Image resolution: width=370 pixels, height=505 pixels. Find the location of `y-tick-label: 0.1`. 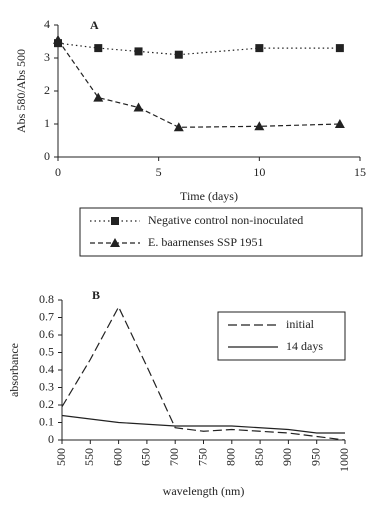

y-tick-label: 0.1 is located at coordinates (46, 421).